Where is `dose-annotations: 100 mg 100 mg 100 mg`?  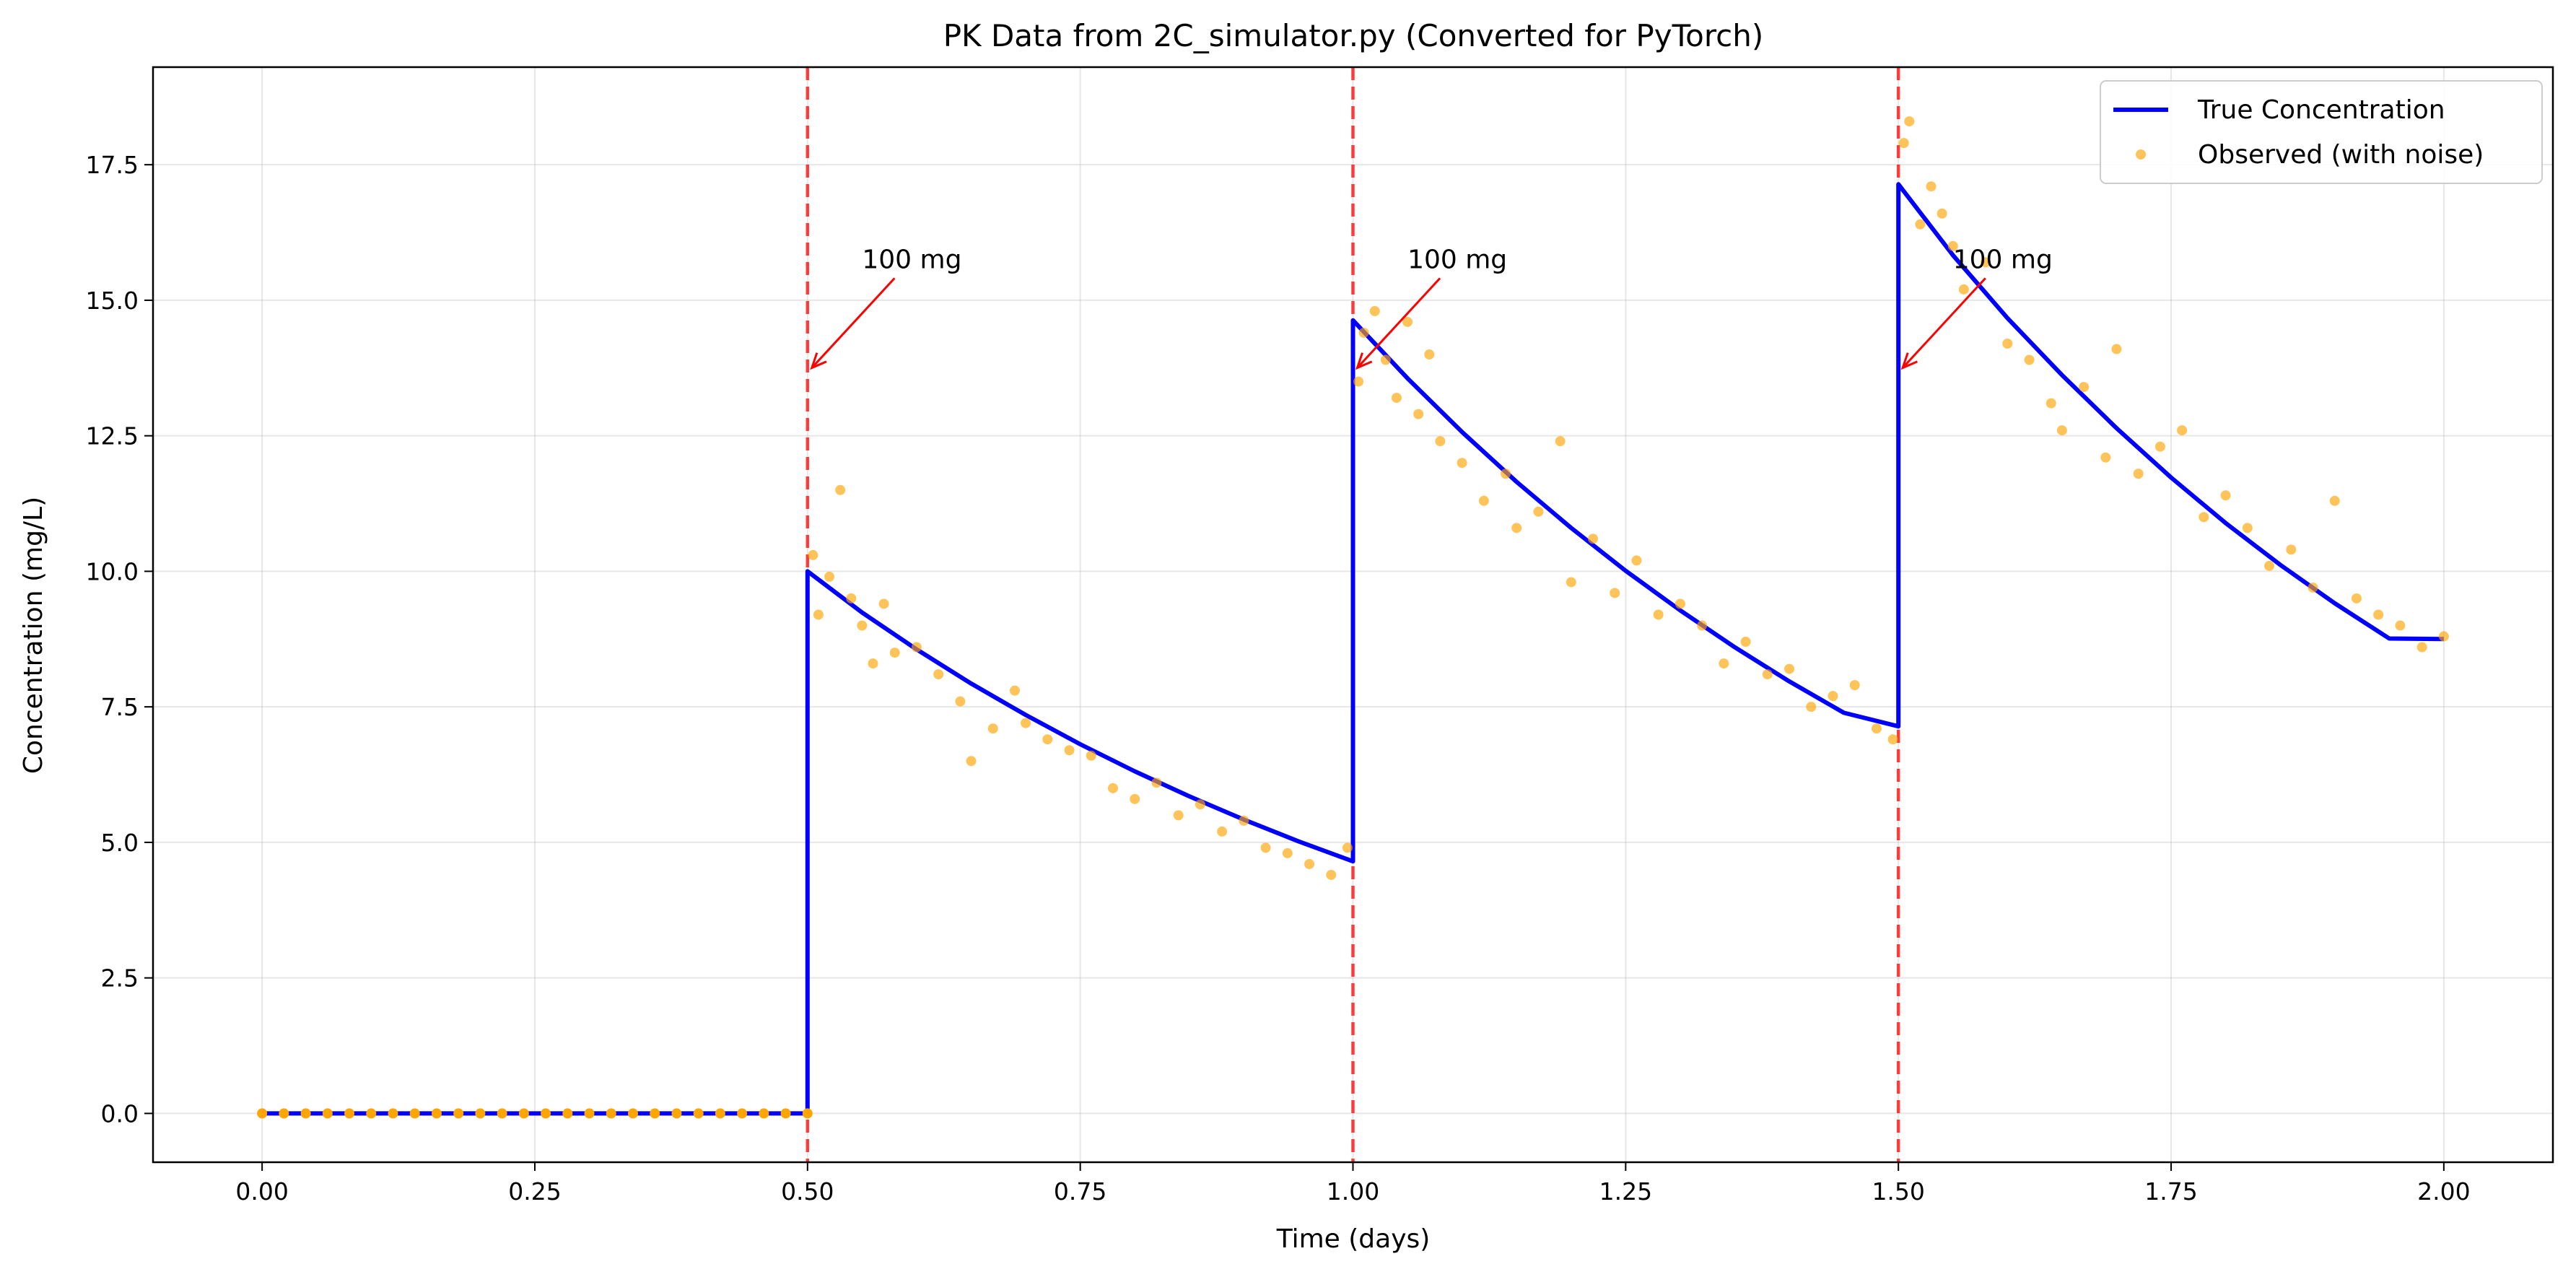
dose-annotations: 100 mg 100 mg 100 mg is located at coordinates (1431, 307).